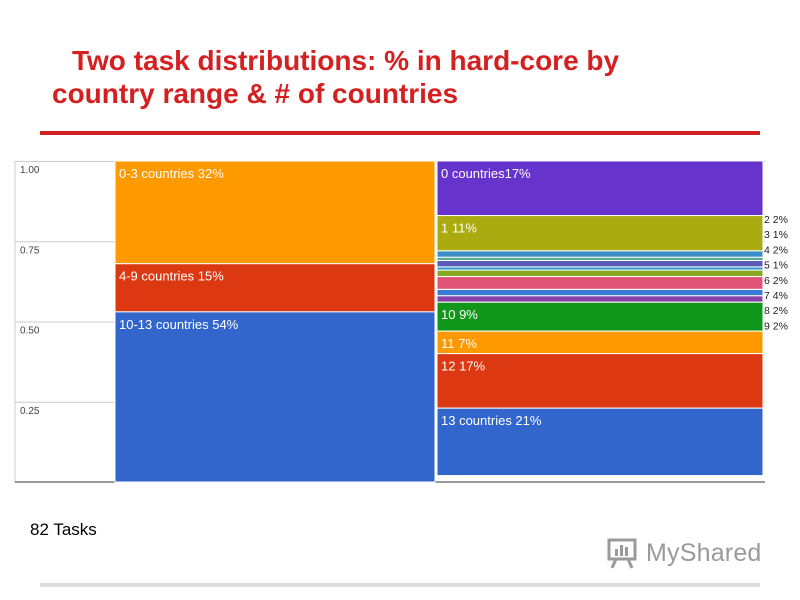 The height and width of the screenshot is (600, 800). I want to click on small-segment-label: 8 2%, so click(776, 311).